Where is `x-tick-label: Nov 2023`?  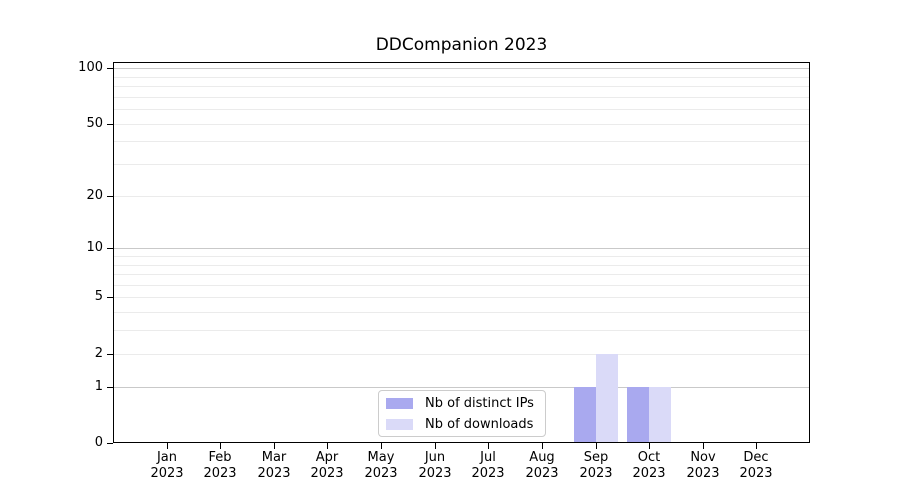
x-tick-label: Nov 2023 is located at coordinates (703, 466).